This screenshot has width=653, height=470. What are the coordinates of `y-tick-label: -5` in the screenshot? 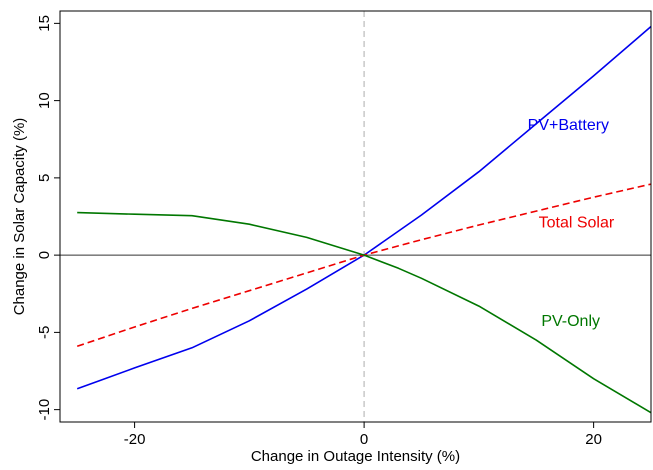 It's located at (44, 332).